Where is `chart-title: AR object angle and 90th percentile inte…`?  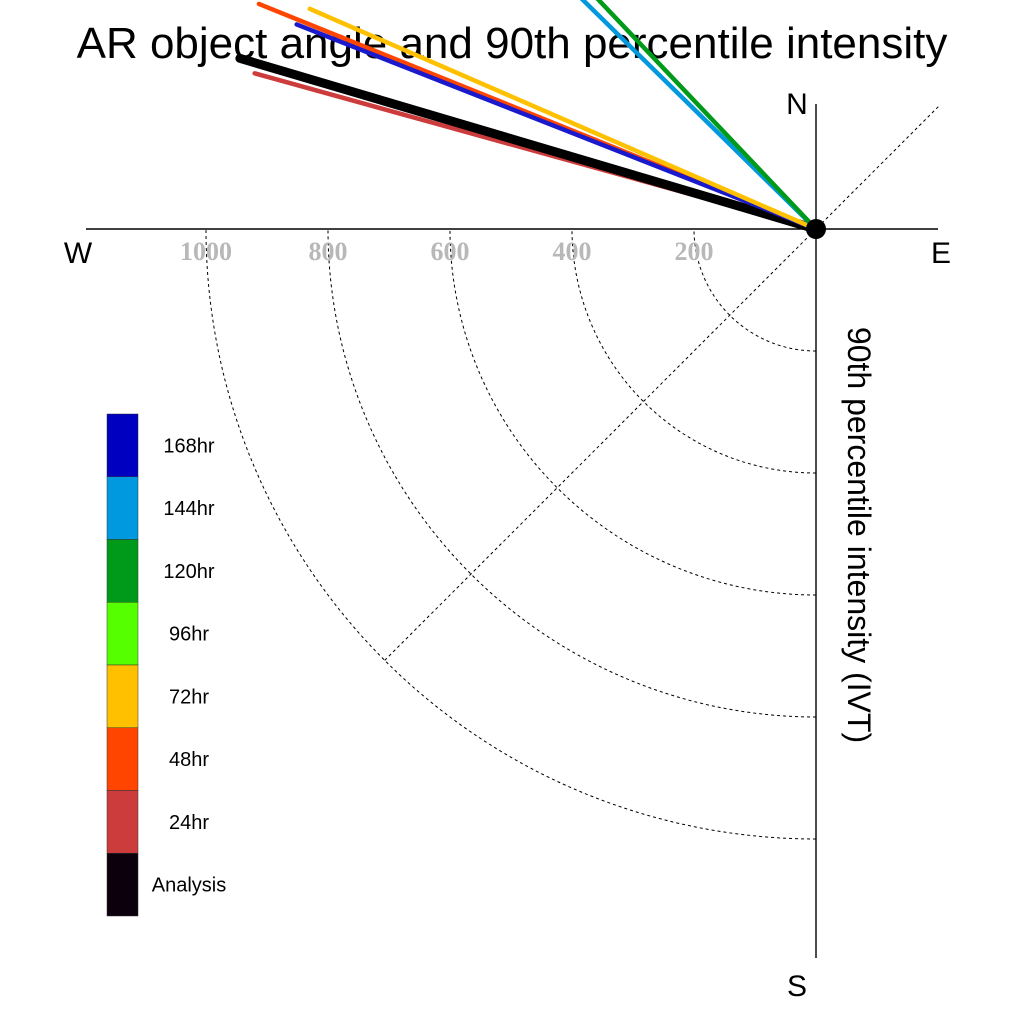 chart-title: AR object angle and 90th percentile inte… is located at coordinates (512, 43).